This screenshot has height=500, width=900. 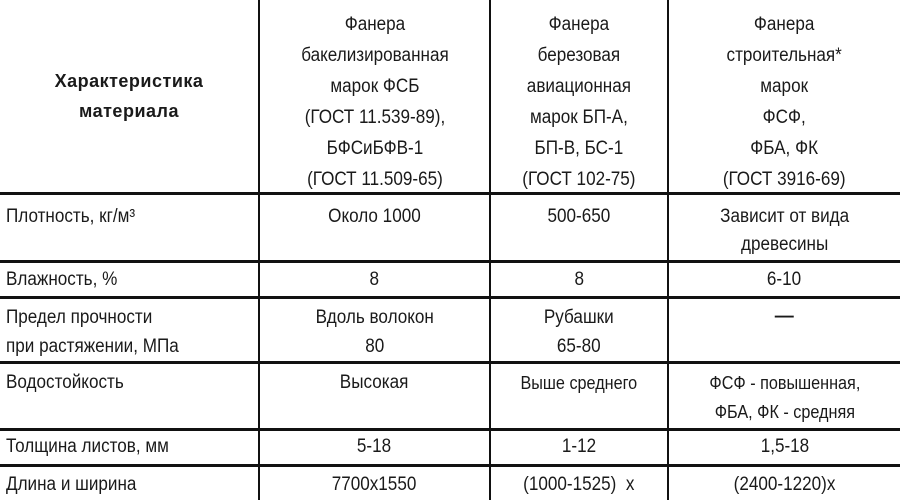 What do you see at coordinates (129, 96) in the screenshot?
I see `header-characteristic: Характеристика материала` at bounding box center [129, 96].